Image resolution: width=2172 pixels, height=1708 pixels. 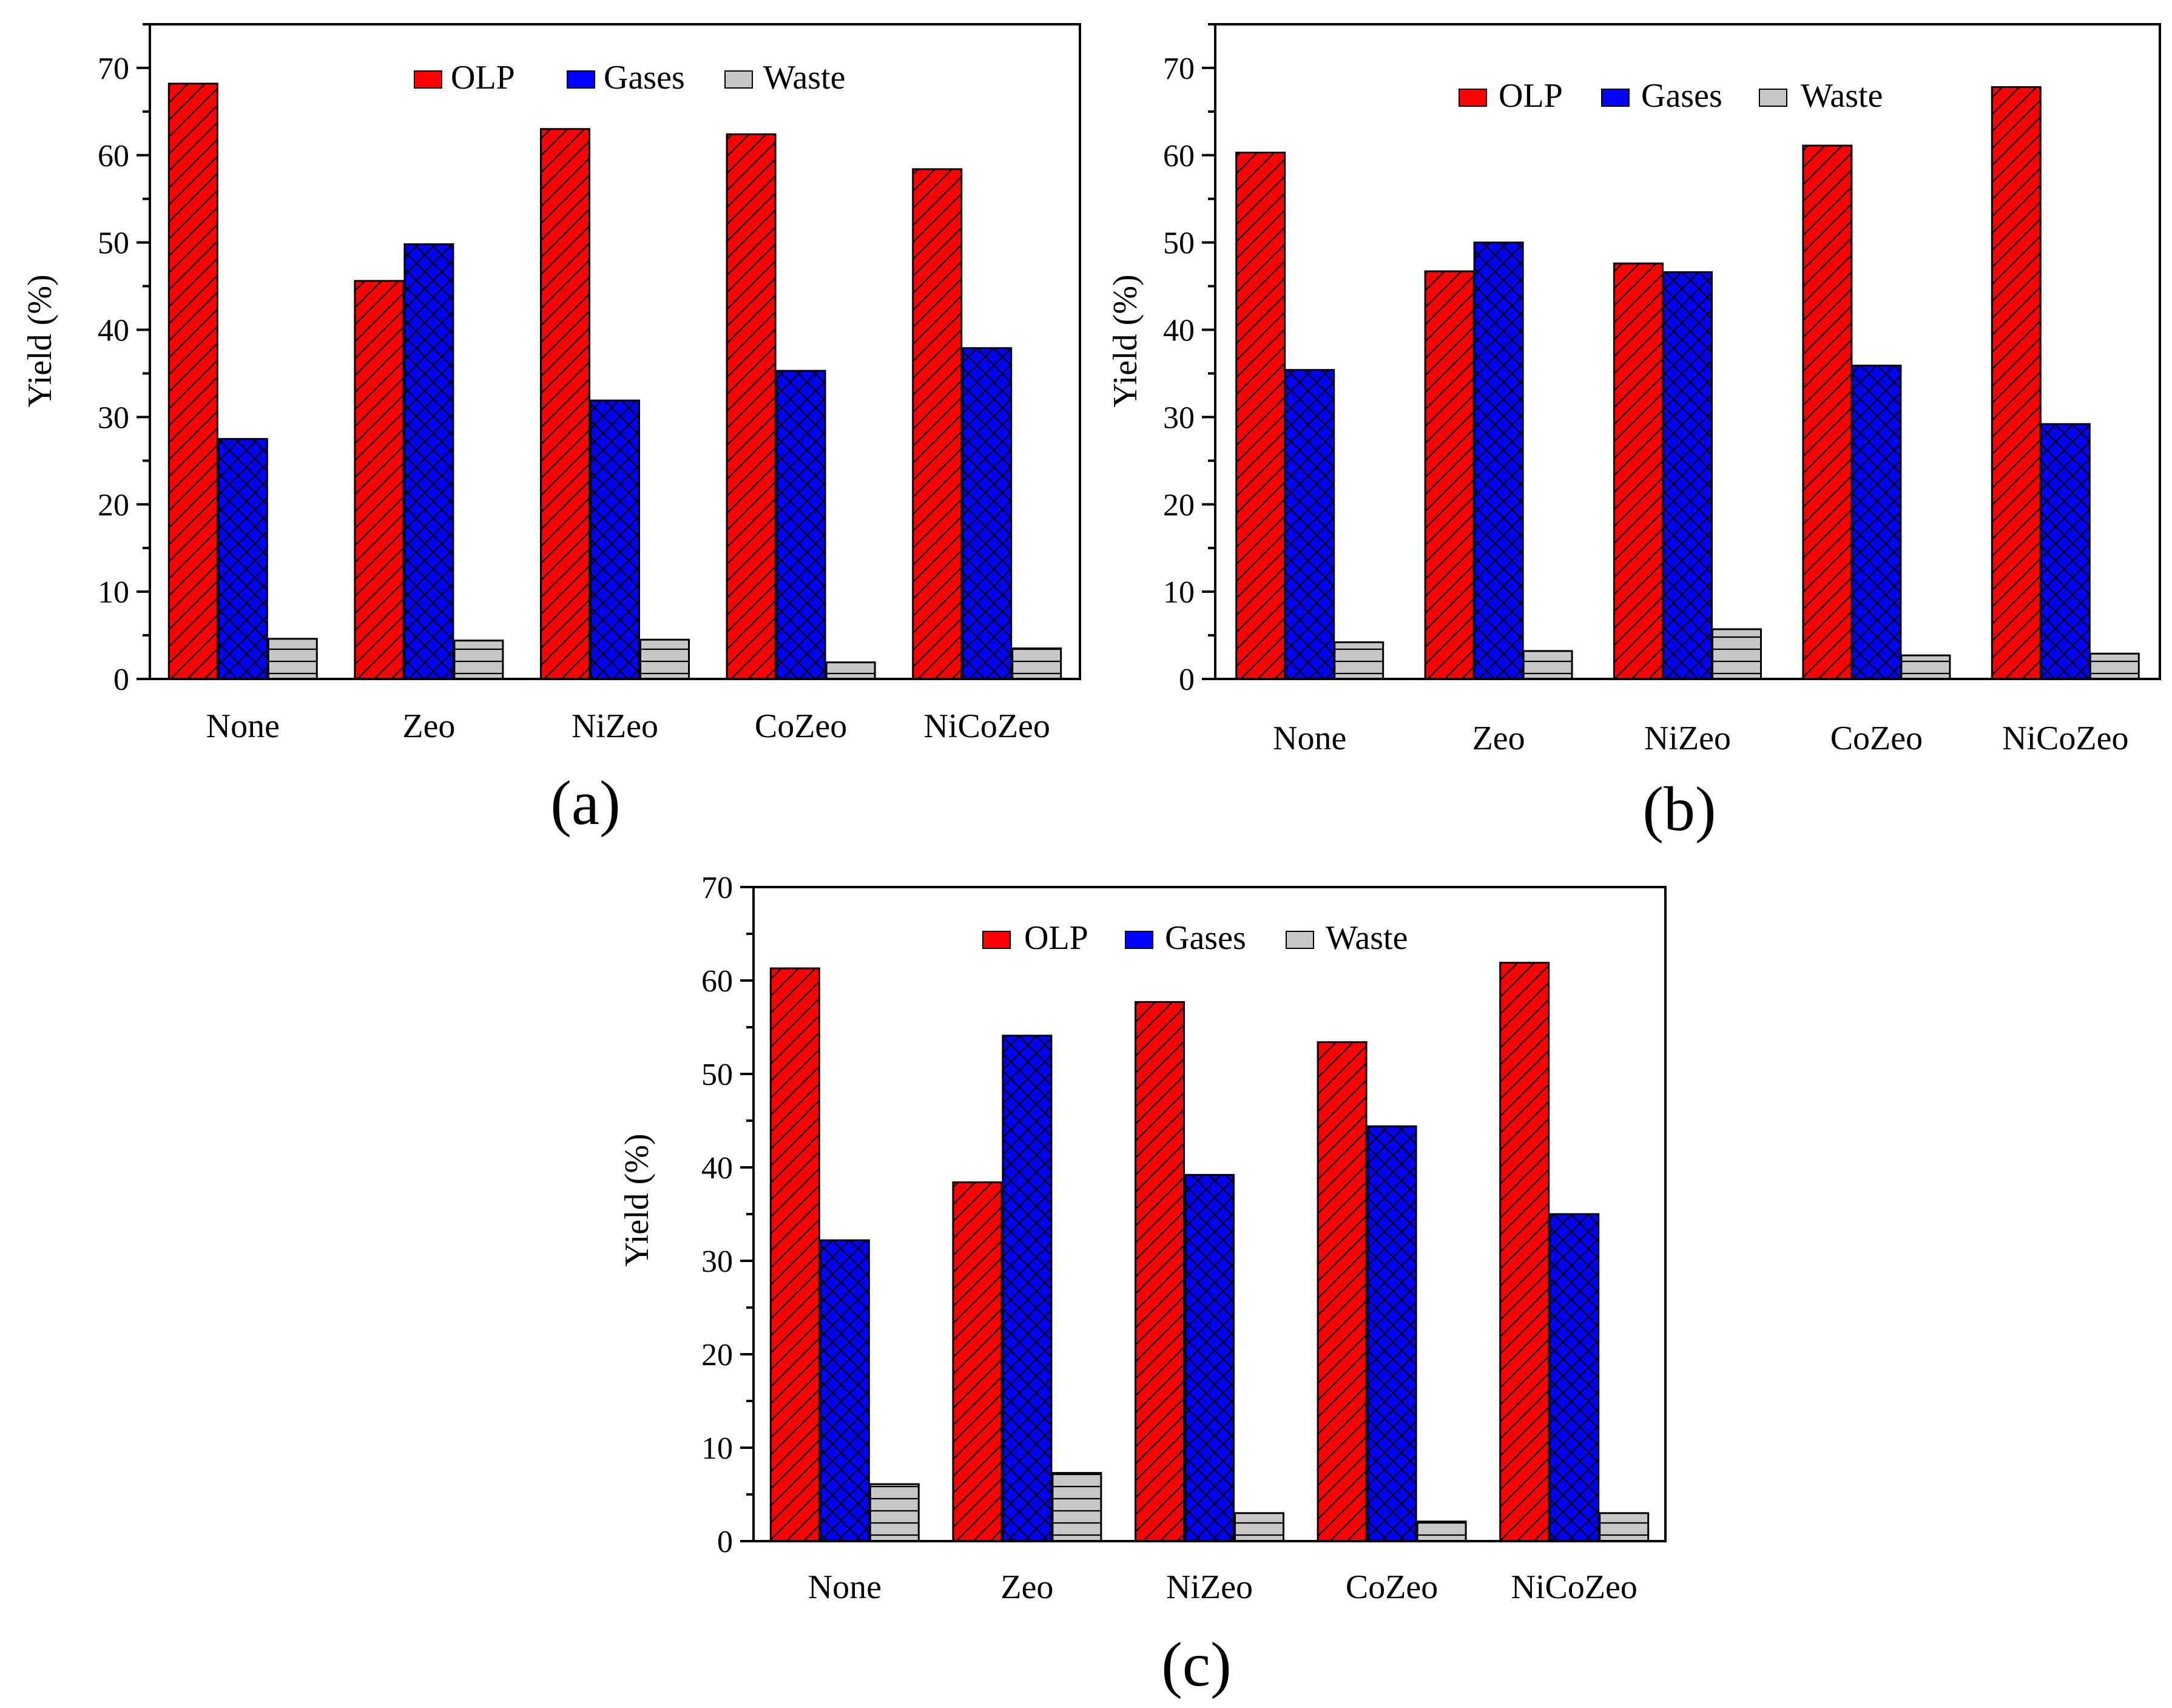 What do you see at coordinates (379, 480) in the screenshot?
I see `bar-olp-zeo` at bounding box center [379, 480].